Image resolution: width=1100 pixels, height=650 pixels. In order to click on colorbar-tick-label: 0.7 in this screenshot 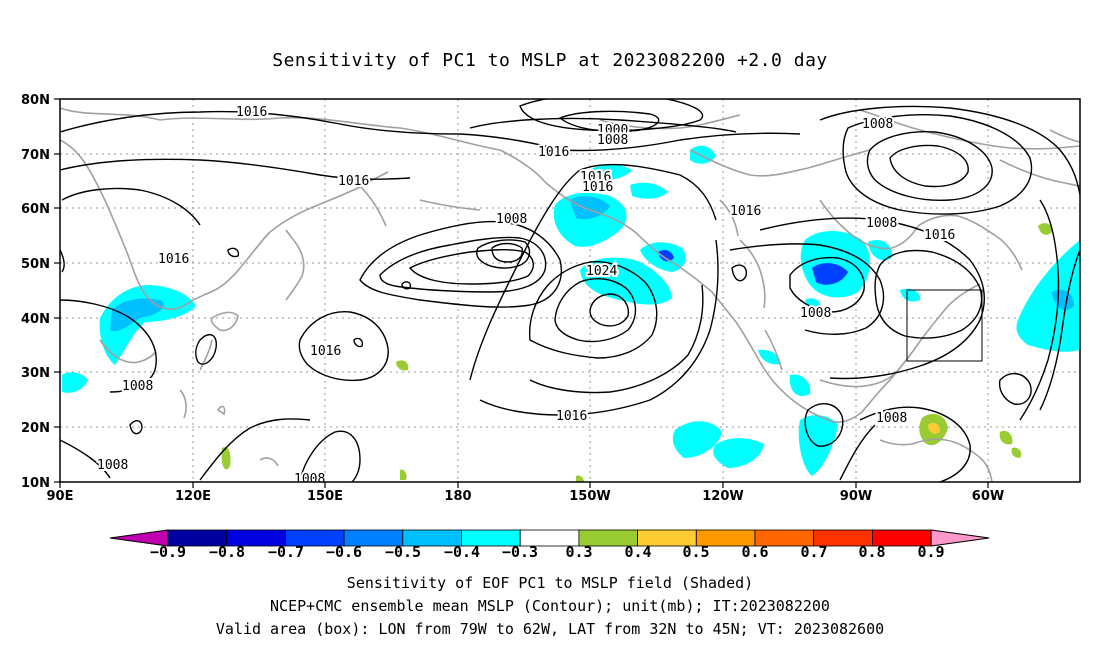, I will do `click(813, 552)`.